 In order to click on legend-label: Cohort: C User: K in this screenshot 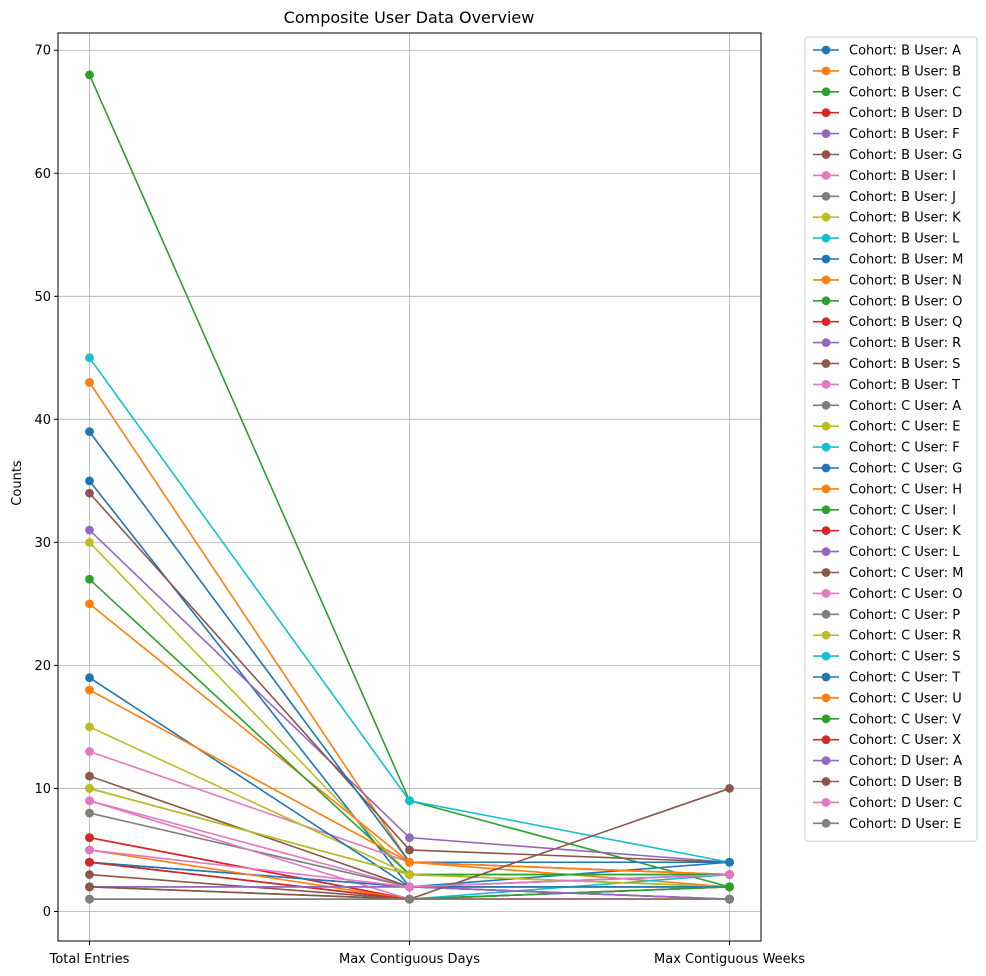, I will do `click(905, 531)`.